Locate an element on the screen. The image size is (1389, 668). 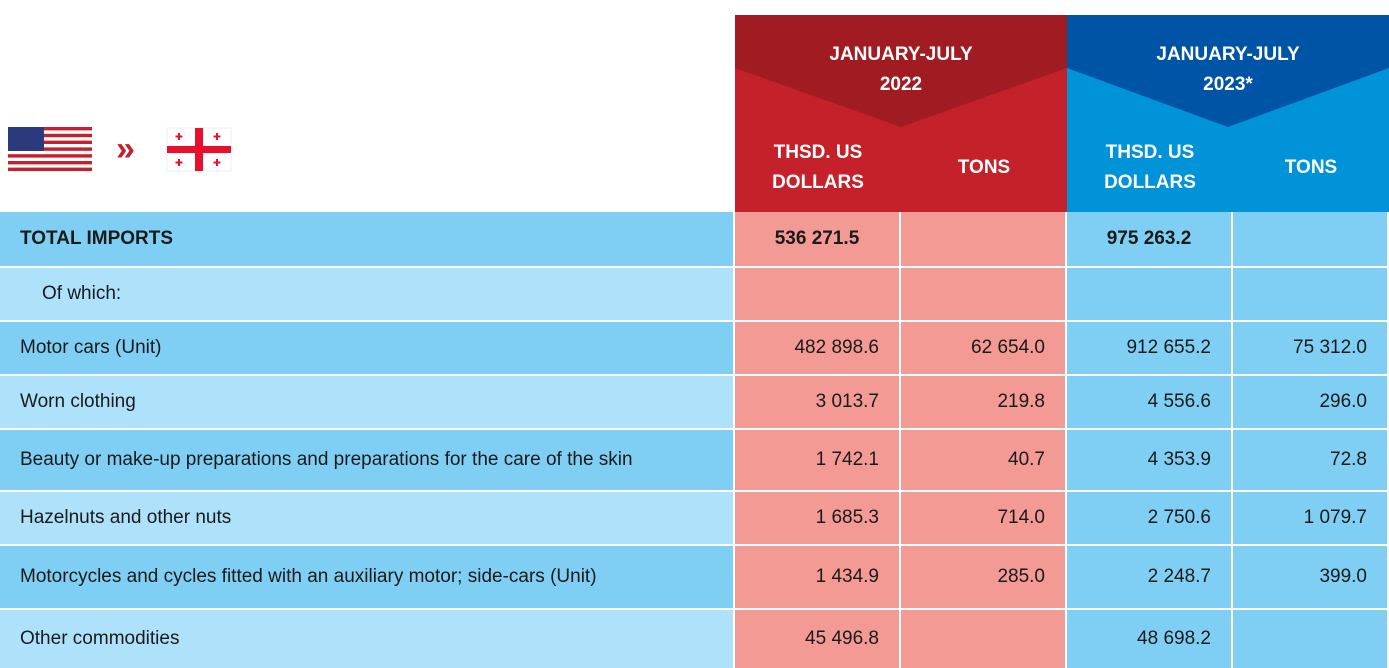
value-cell: 912 655.2 is located at coordinates (1150, 349).